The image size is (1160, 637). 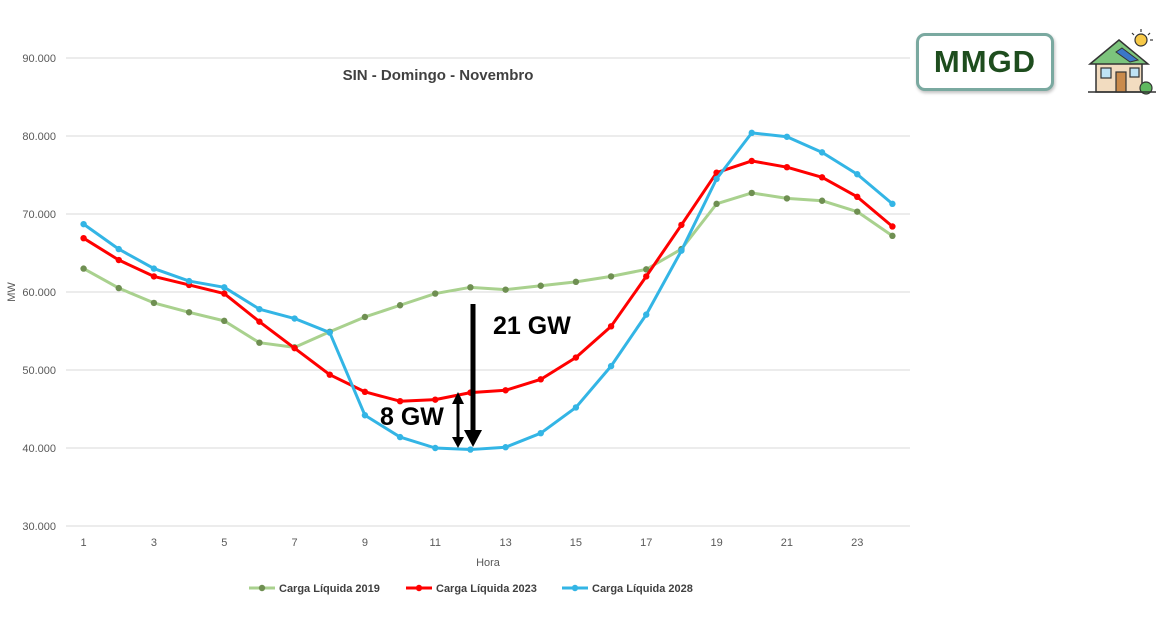 What do you see at coordinates (39, 371) in the screenshot?
I see `y-tick-label: 50.000` at bounding box center [39, 371].